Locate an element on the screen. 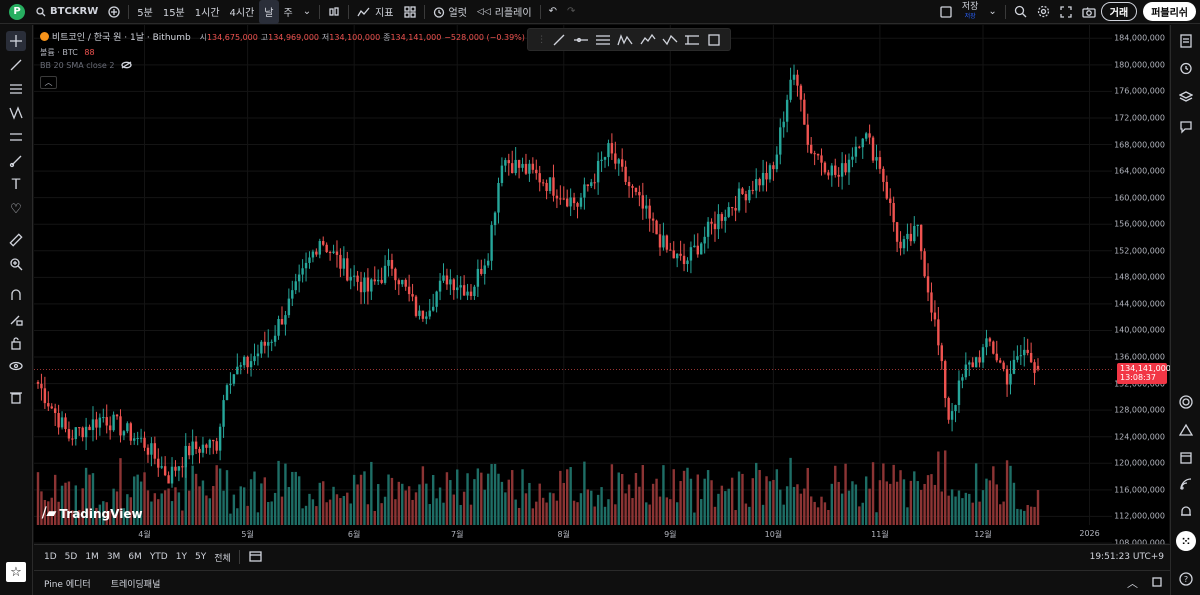 This screenshot has height=595, width=1200. crosshair-tool is located at coordinates (16, 41).